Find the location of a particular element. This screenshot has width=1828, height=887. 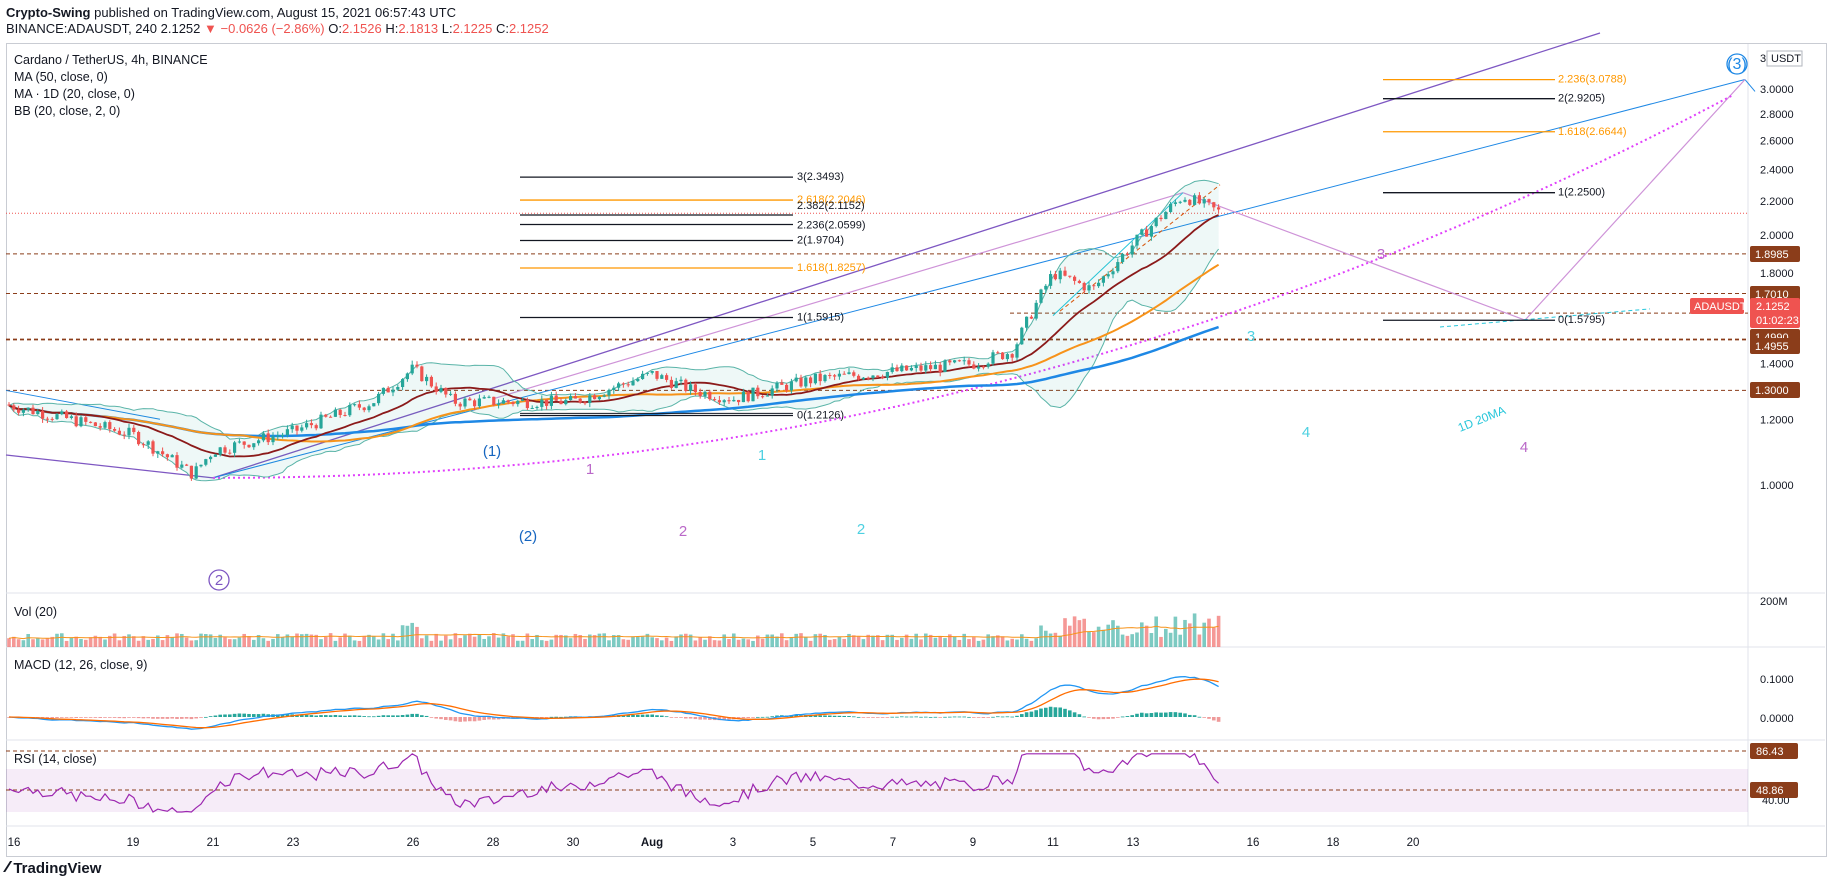

level-value: 1.8985 is located at coordinates (1772, 255).